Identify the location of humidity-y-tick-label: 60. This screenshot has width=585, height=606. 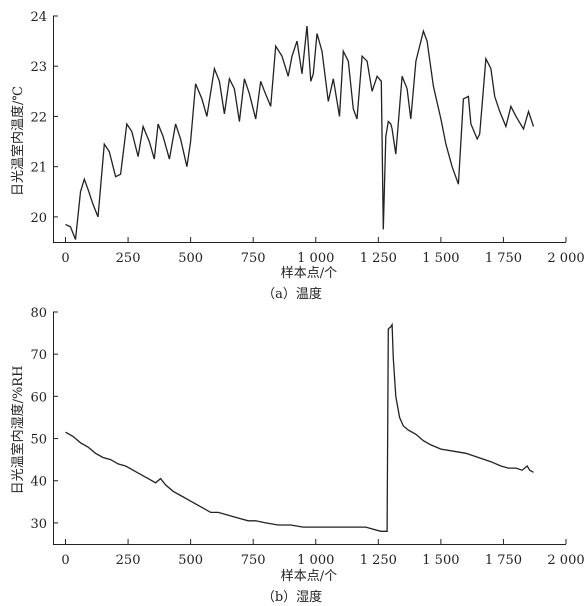
(38, 397).